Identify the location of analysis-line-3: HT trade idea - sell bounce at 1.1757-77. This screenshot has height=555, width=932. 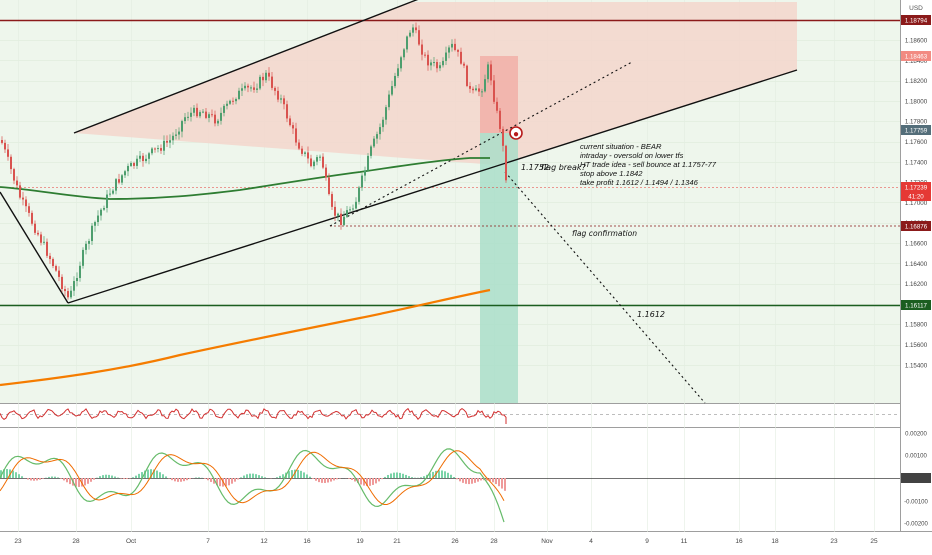
(648, 164).